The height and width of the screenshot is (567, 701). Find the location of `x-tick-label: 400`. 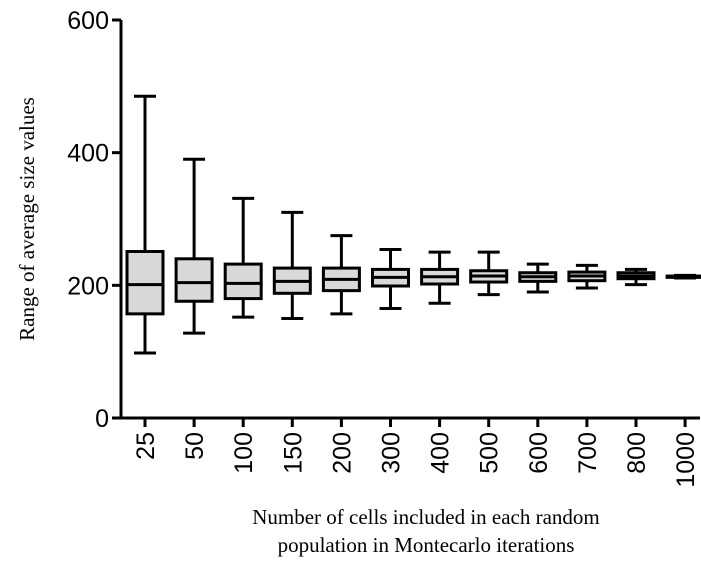

x-tick-label: 400 is located at coordinates (441, 453).